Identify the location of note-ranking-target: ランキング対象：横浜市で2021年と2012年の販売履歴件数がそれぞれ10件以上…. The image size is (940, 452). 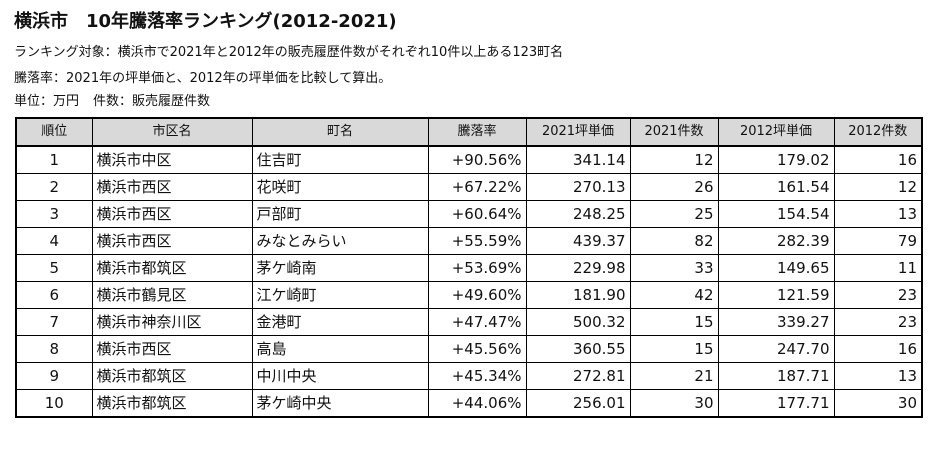
(289, 52).